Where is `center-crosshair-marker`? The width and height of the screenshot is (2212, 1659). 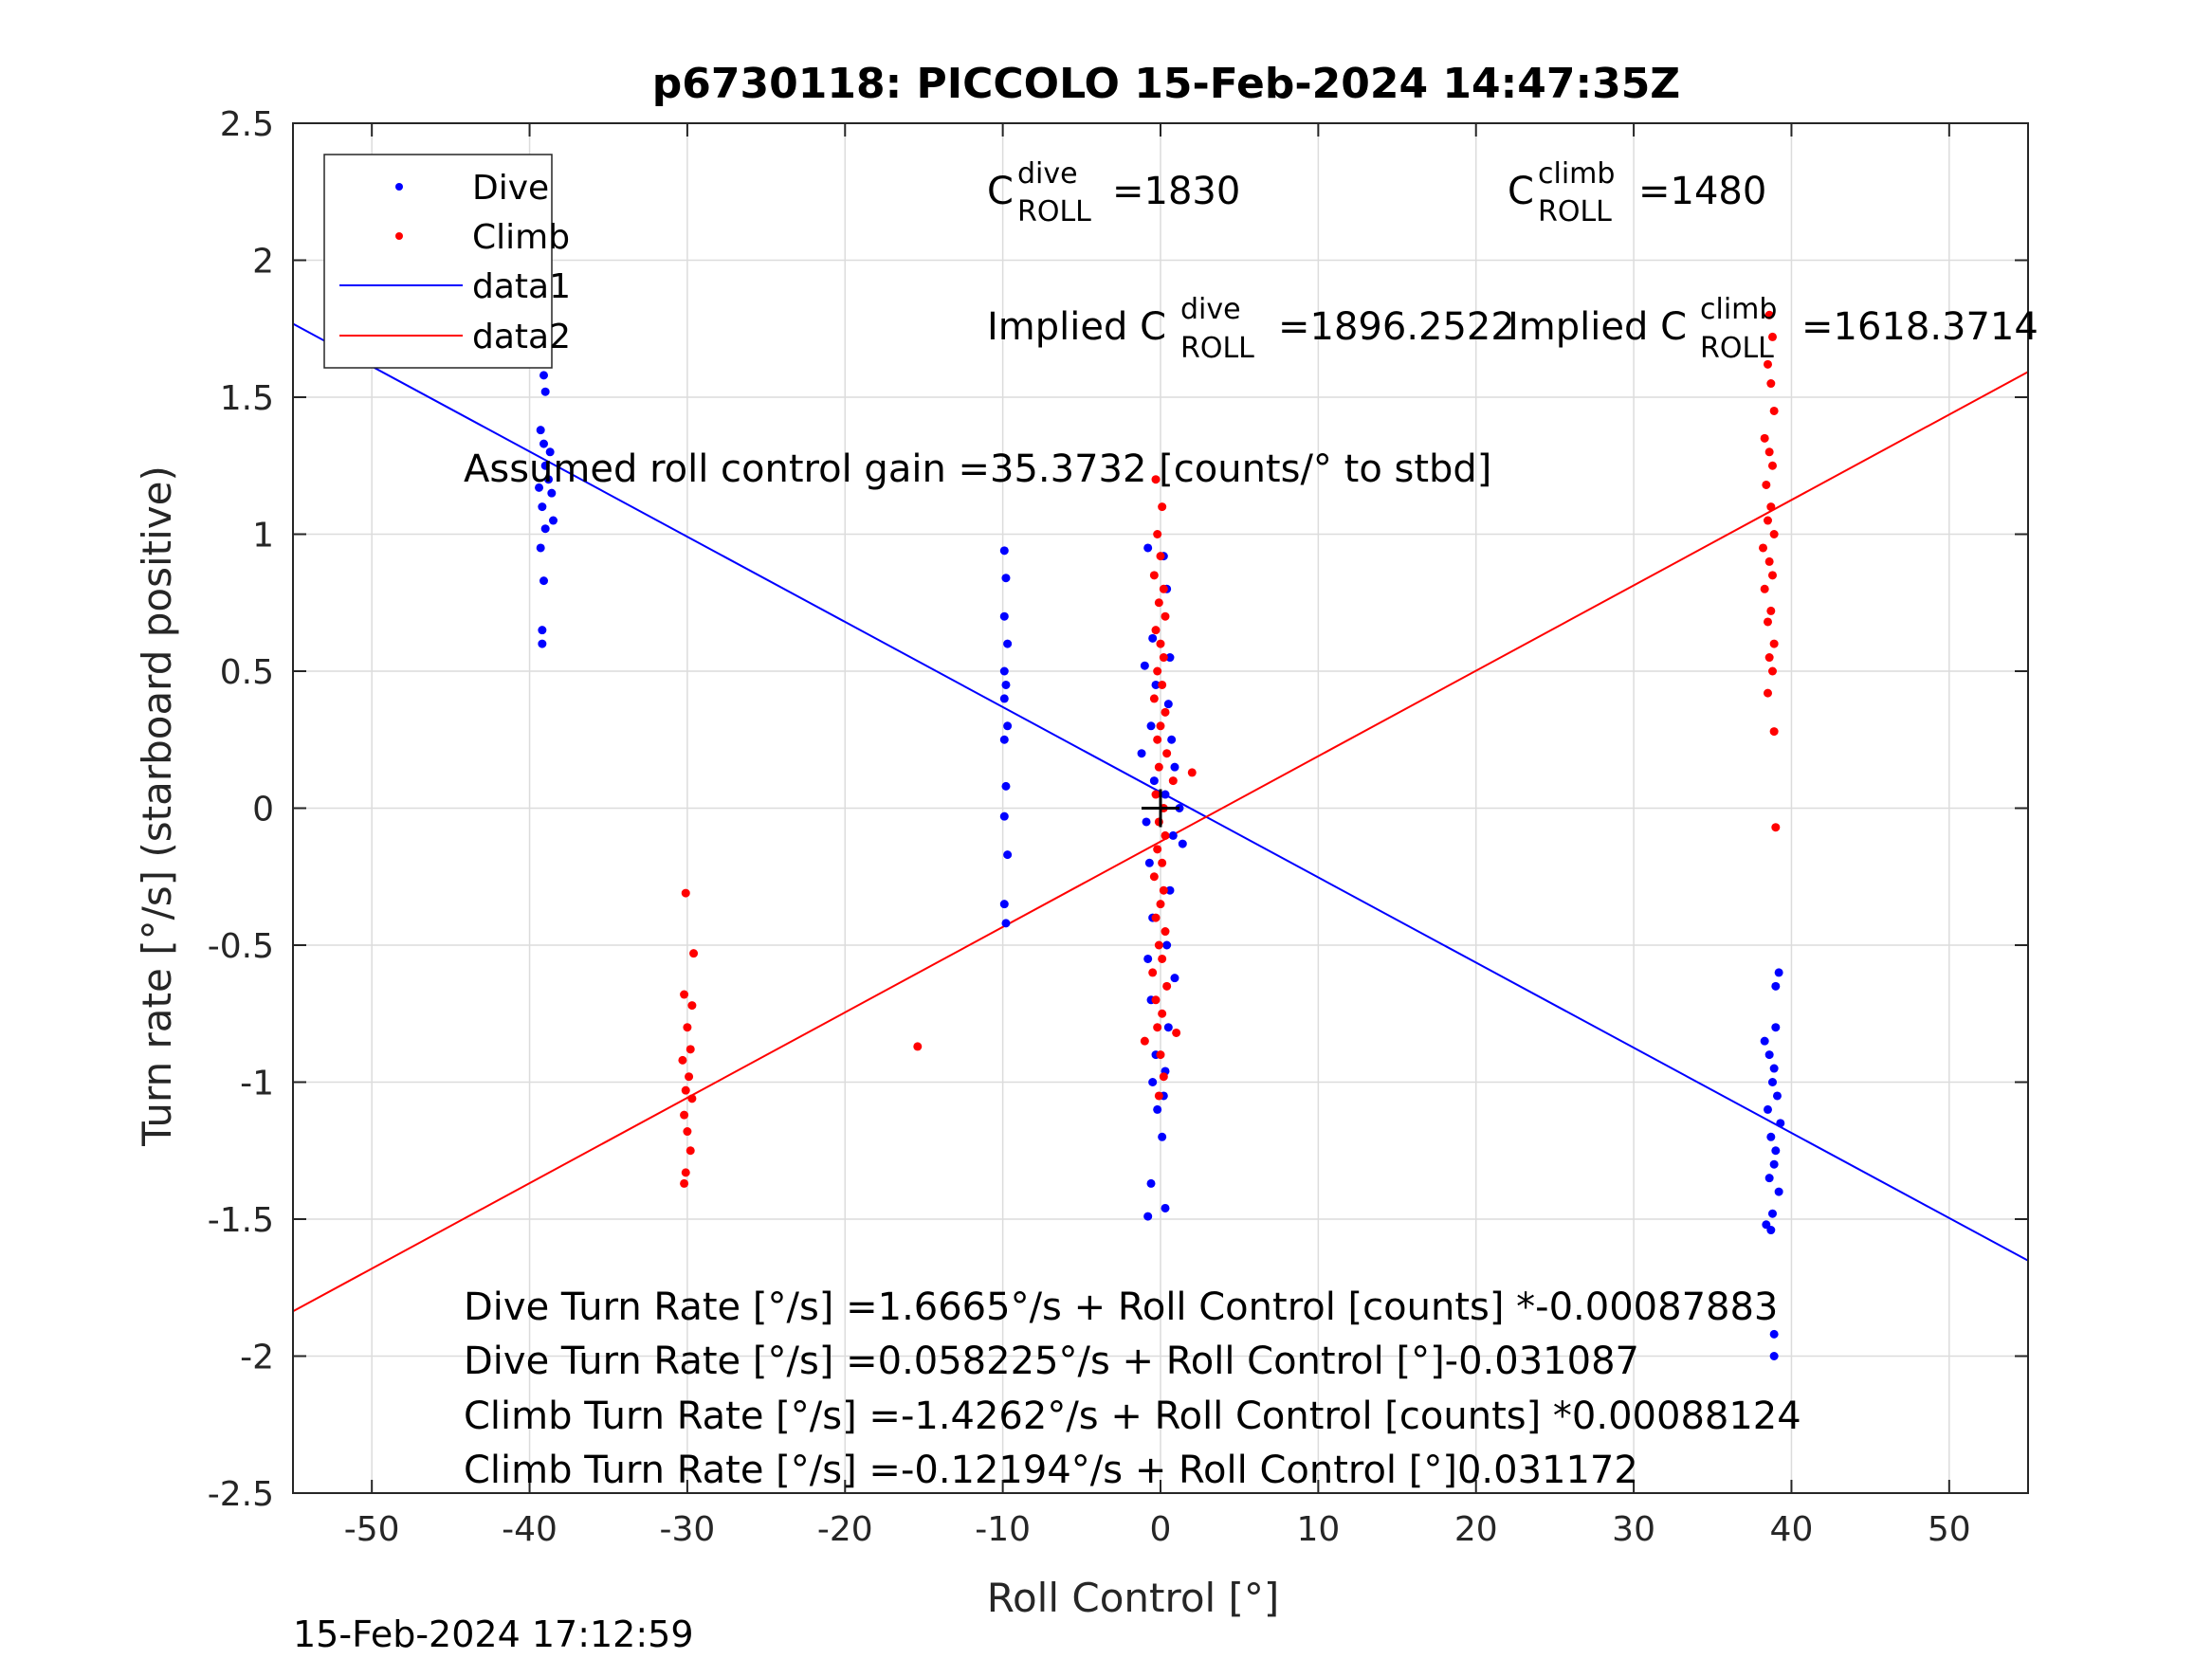
center-crosshair-marker is located at coordinates (1160, 808).